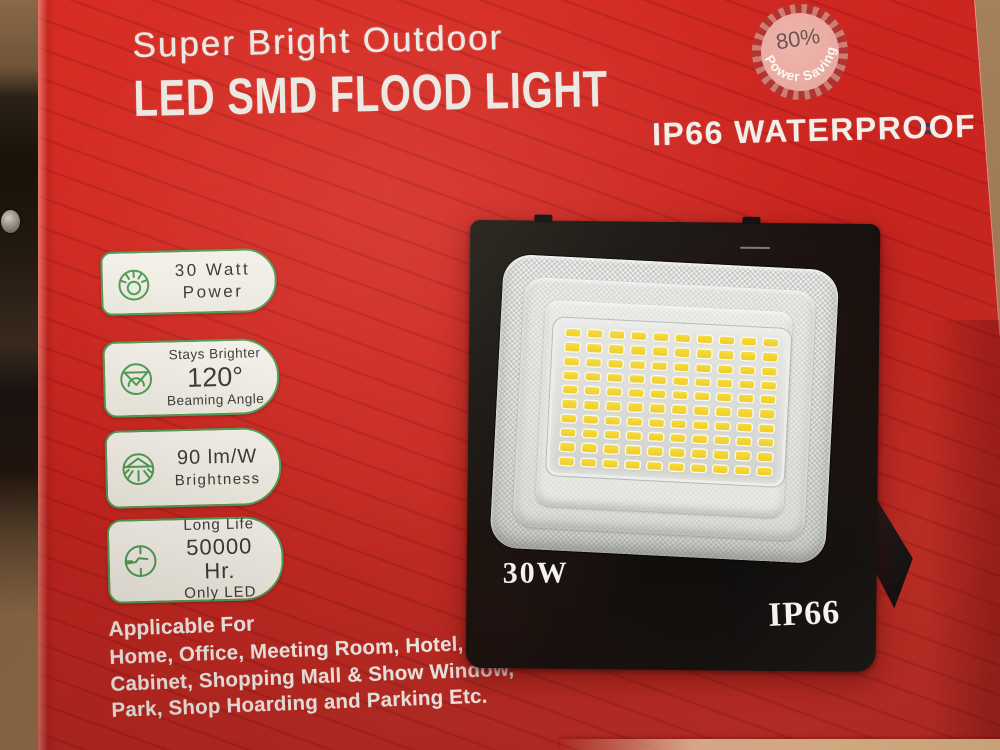 This screenshot has width=1000, height=750. I want to click on floodlight-reflector, so click(664, 409).